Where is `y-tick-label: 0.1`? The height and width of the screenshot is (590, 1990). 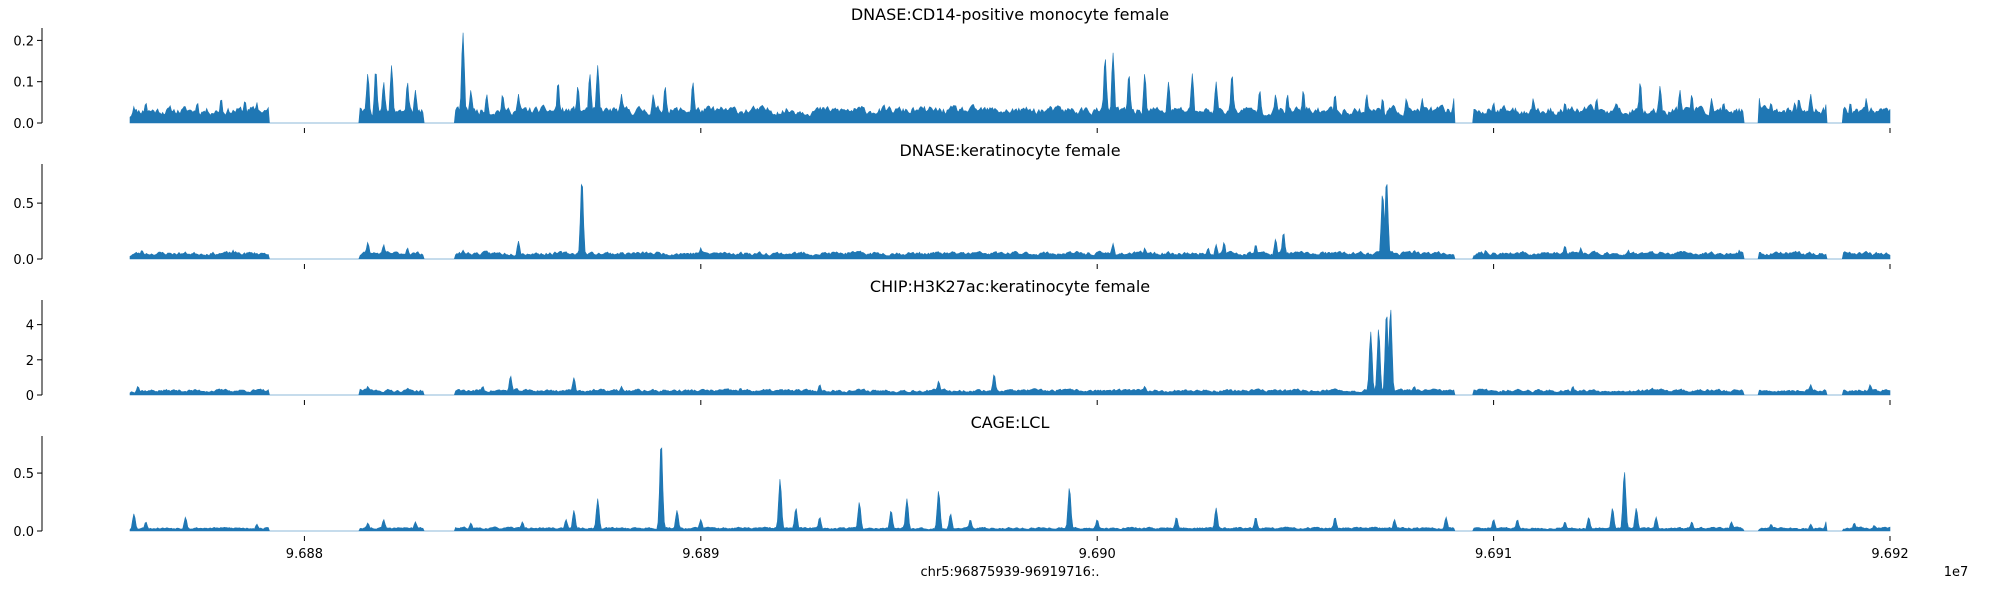 y-tick-label: 0.1 is located at coordinates (23, 83).